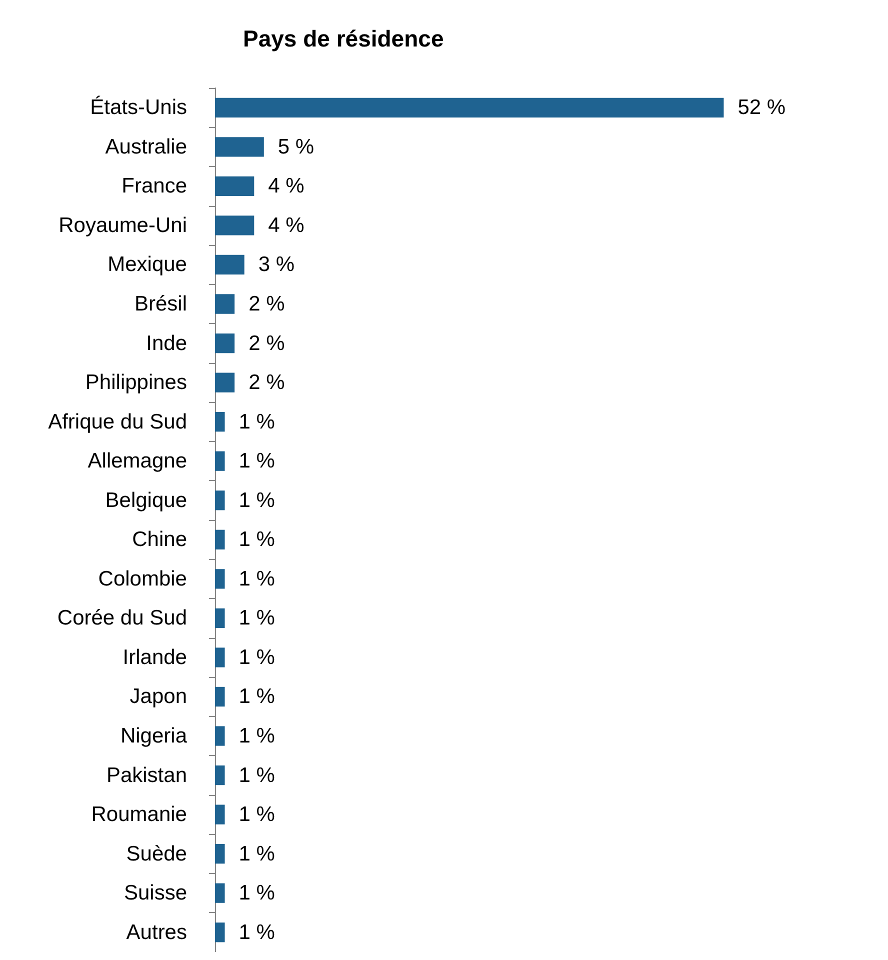 The width and height of the screenshot is (888, 960). Describe the element at coordinates (146, 146) in the screenshot. I see `y-tick-label: Australie` at that location.